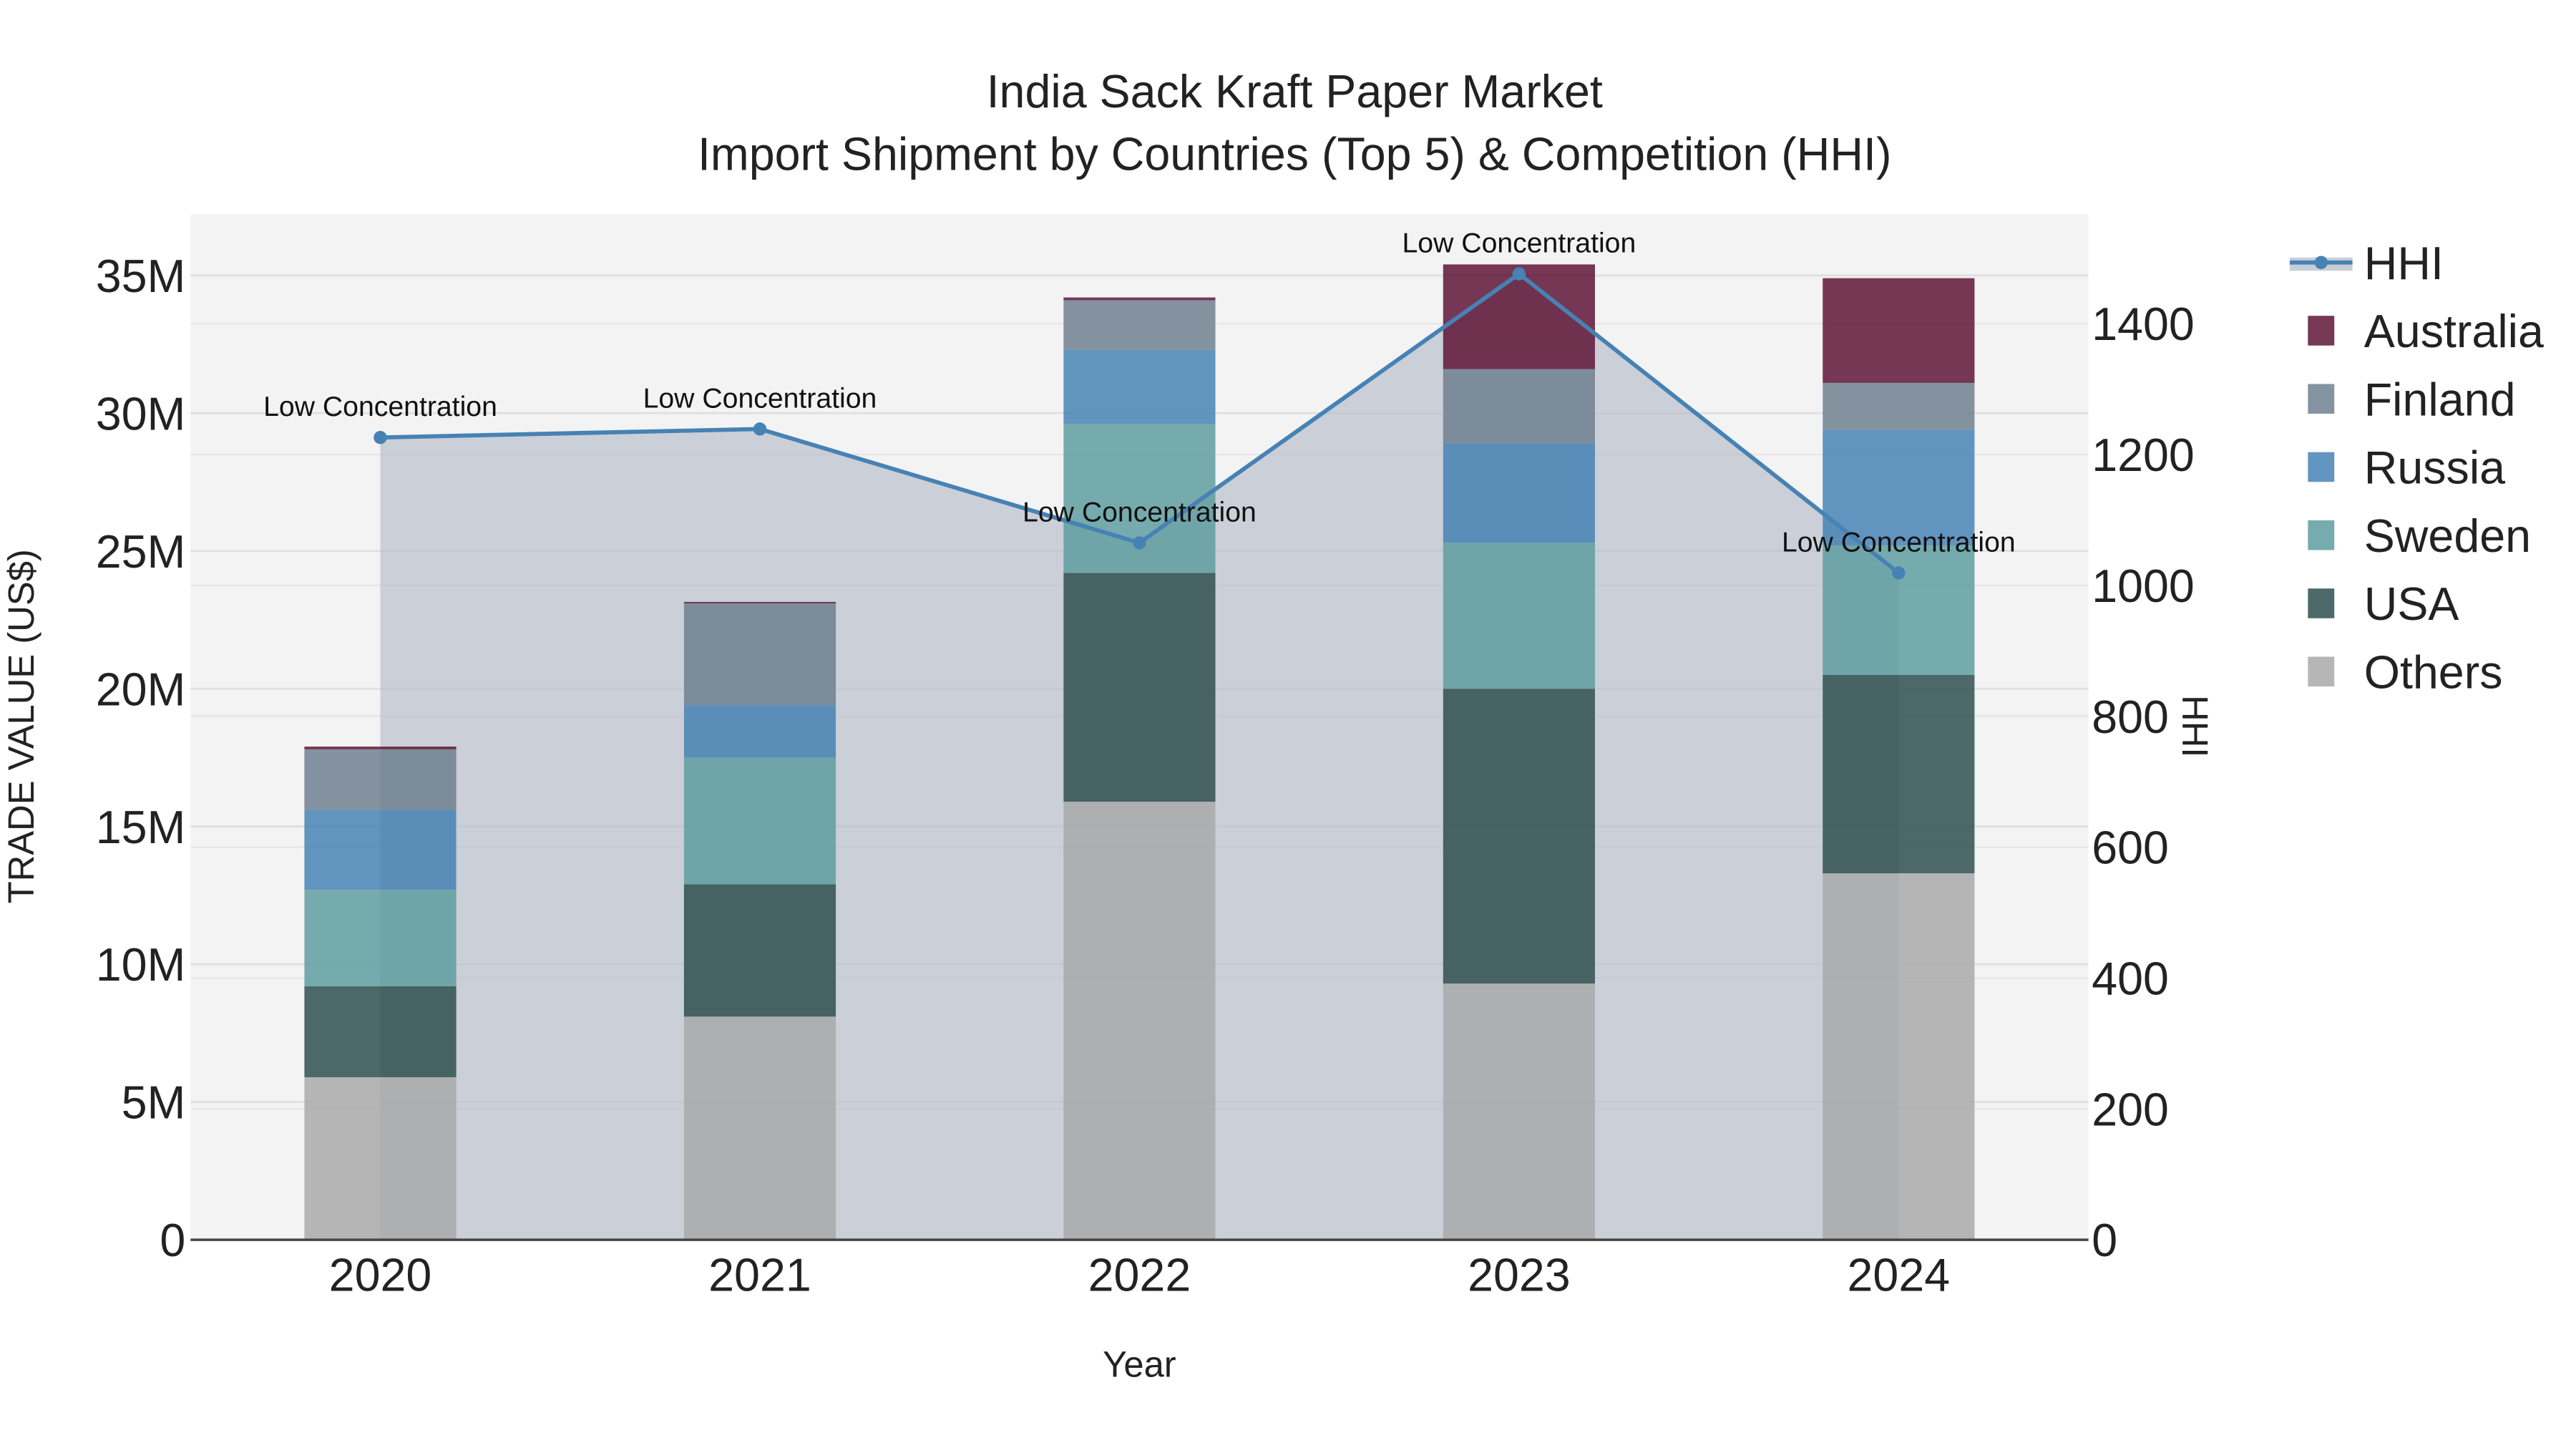  What do you see at coordinates (759, 602) in the screenshot?
I see `bar-australia-2021` at bounding box center [759, 602].